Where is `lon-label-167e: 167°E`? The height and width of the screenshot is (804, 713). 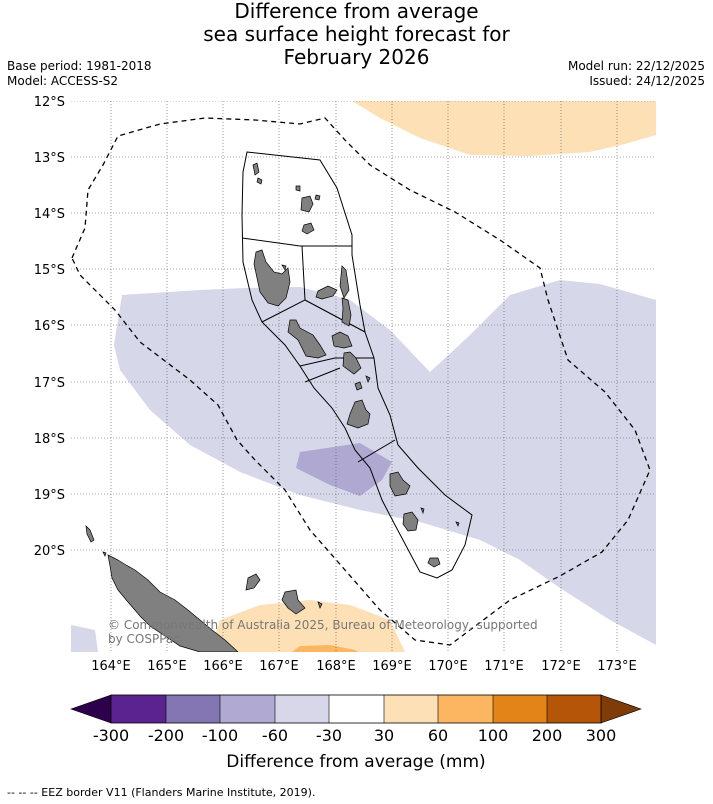
lon-label-167e: 167°E is located at coordinates (279, 666).